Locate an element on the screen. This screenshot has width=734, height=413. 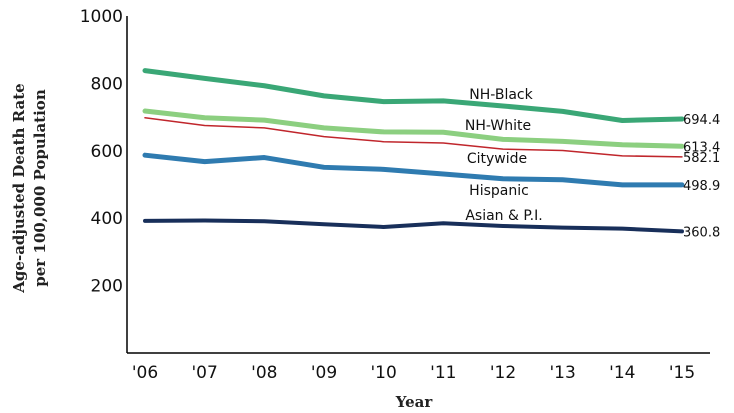
end-value-label-citywide: 582.1 is located at coordinates (701, 158).